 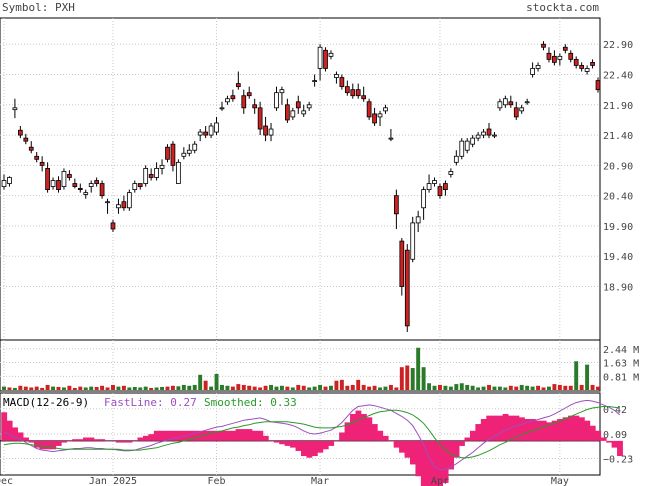 What do you see at coordinates (621, 363) in the screenshot?
I see `y-tick-label: 1.63 M` at bounding box center [621, 363].